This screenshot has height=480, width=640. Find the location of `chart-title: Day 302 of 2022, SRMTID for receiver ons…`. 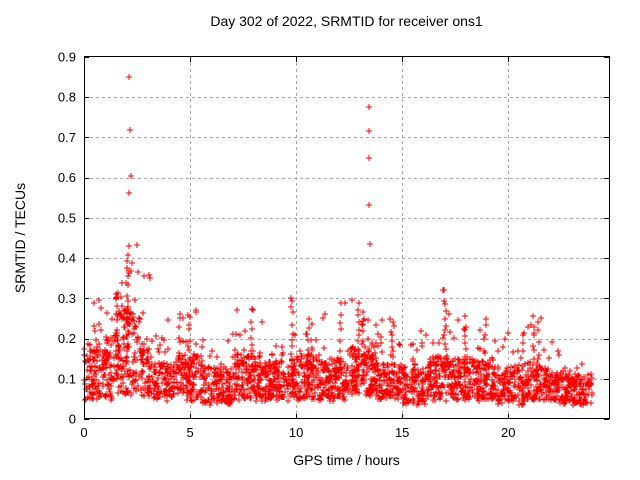

chart-title: Day 302 of 2022, SRMTID for receiver ons… is located at coordinates (346, 21).